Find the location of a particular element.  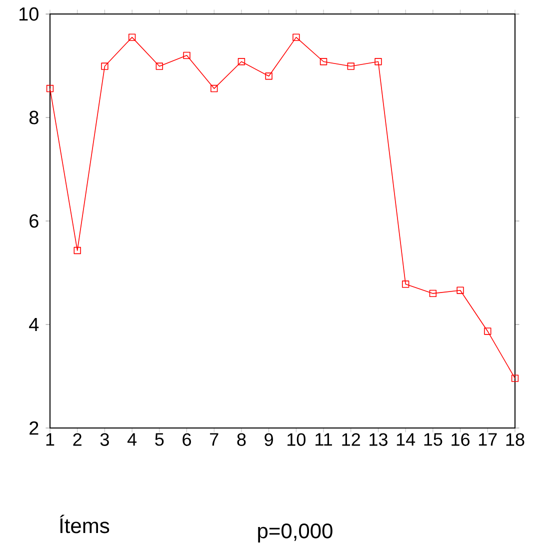

y-tick-label: 6 is located at coordinates (34, 221).